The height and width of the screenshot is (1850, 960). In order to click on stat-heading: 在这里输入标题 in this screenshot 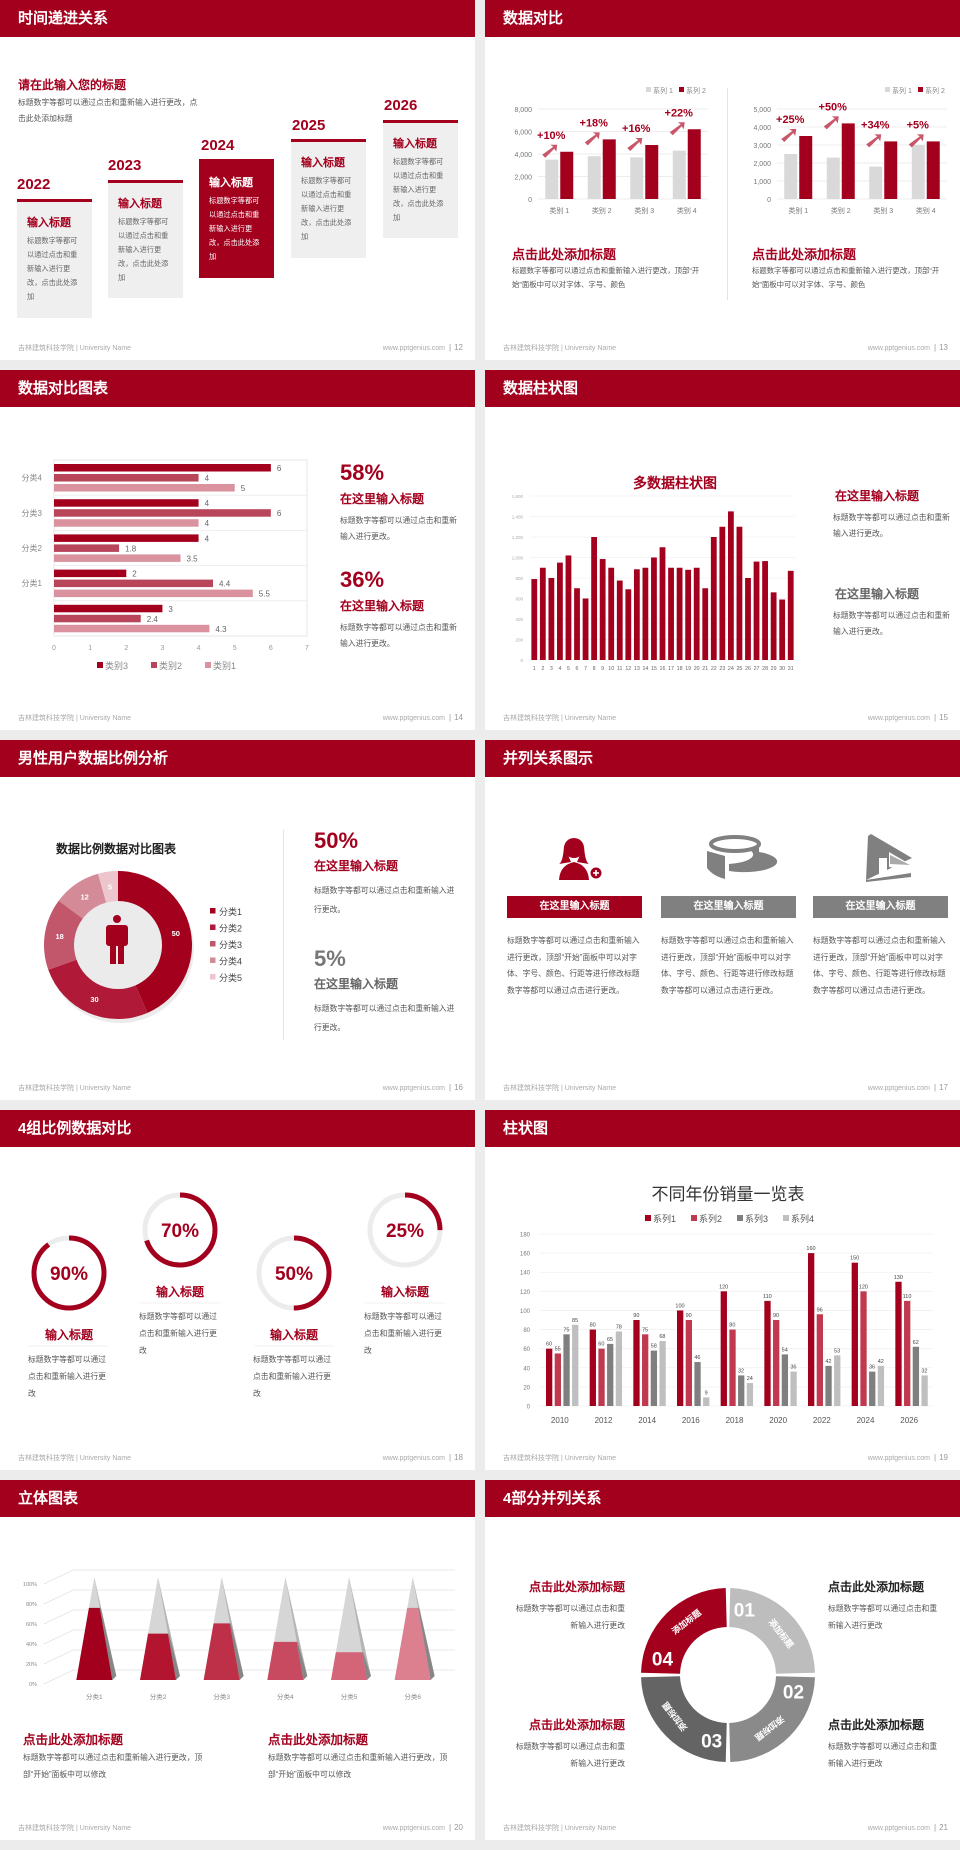, I will do `click(382, 499)`.